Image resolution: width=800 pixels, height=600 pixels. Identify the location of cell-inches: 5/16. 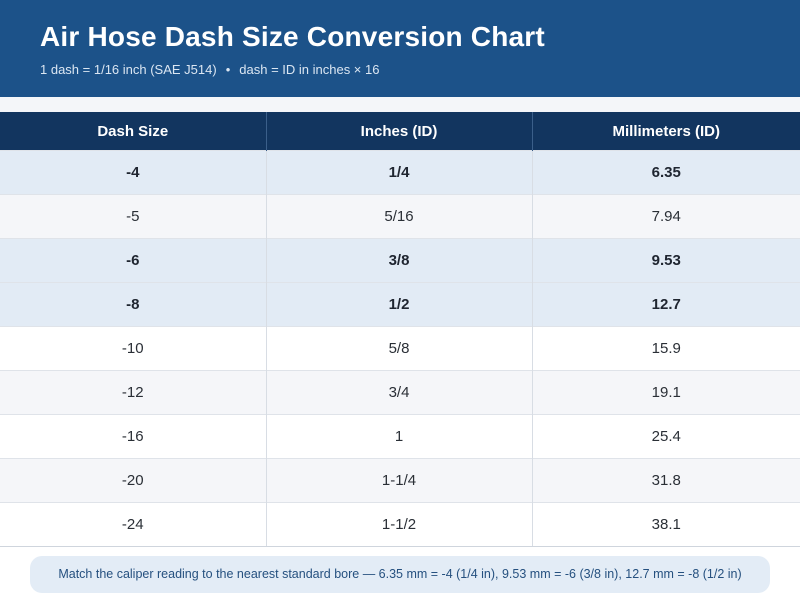
(398, 216).